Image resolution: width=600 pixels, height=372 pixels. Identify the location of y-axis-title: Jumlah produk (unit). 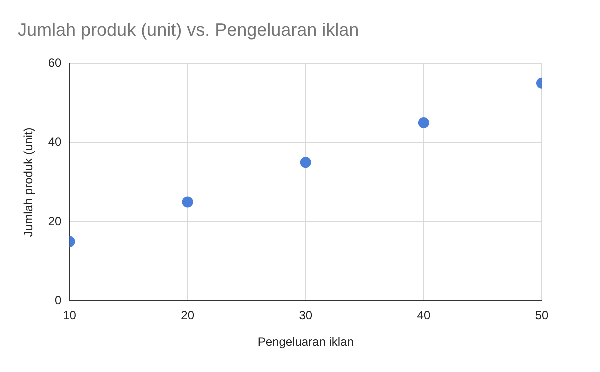
(29, 183).